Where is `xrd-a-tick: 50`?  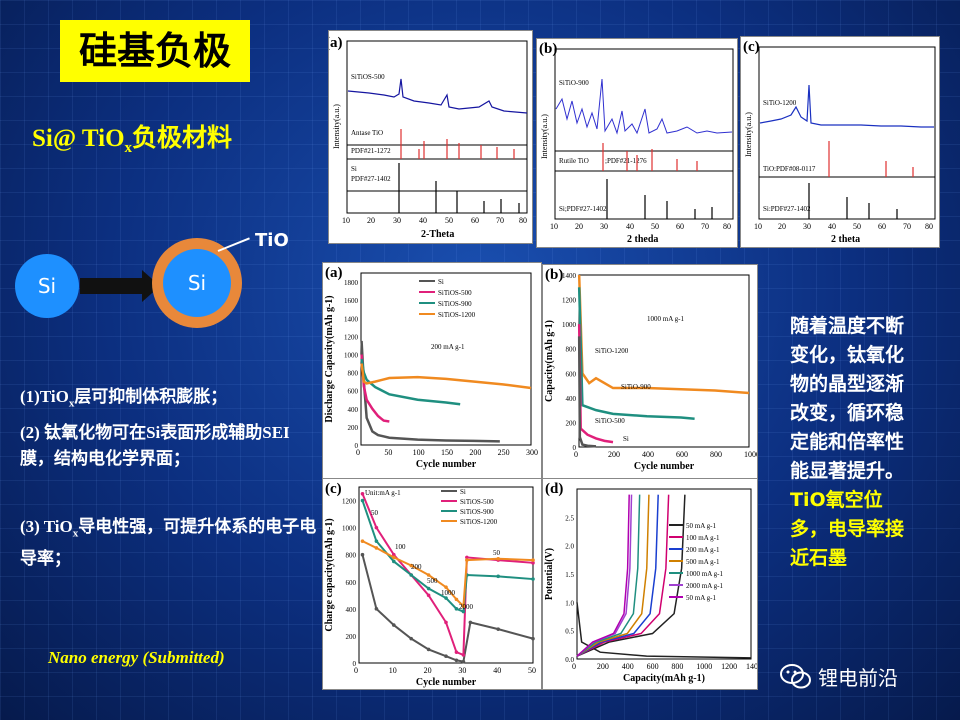
xrd-a-tick: 50 is located at coordinates (449, 220).